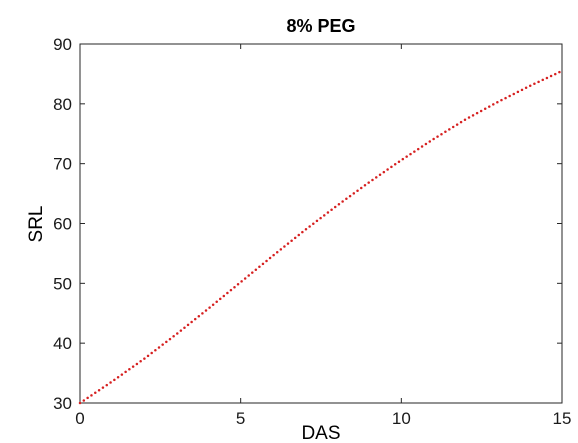  Describe the element at coordinates (36, 224) in the screenshot. I see `y-axis-label: SRL` at that location.